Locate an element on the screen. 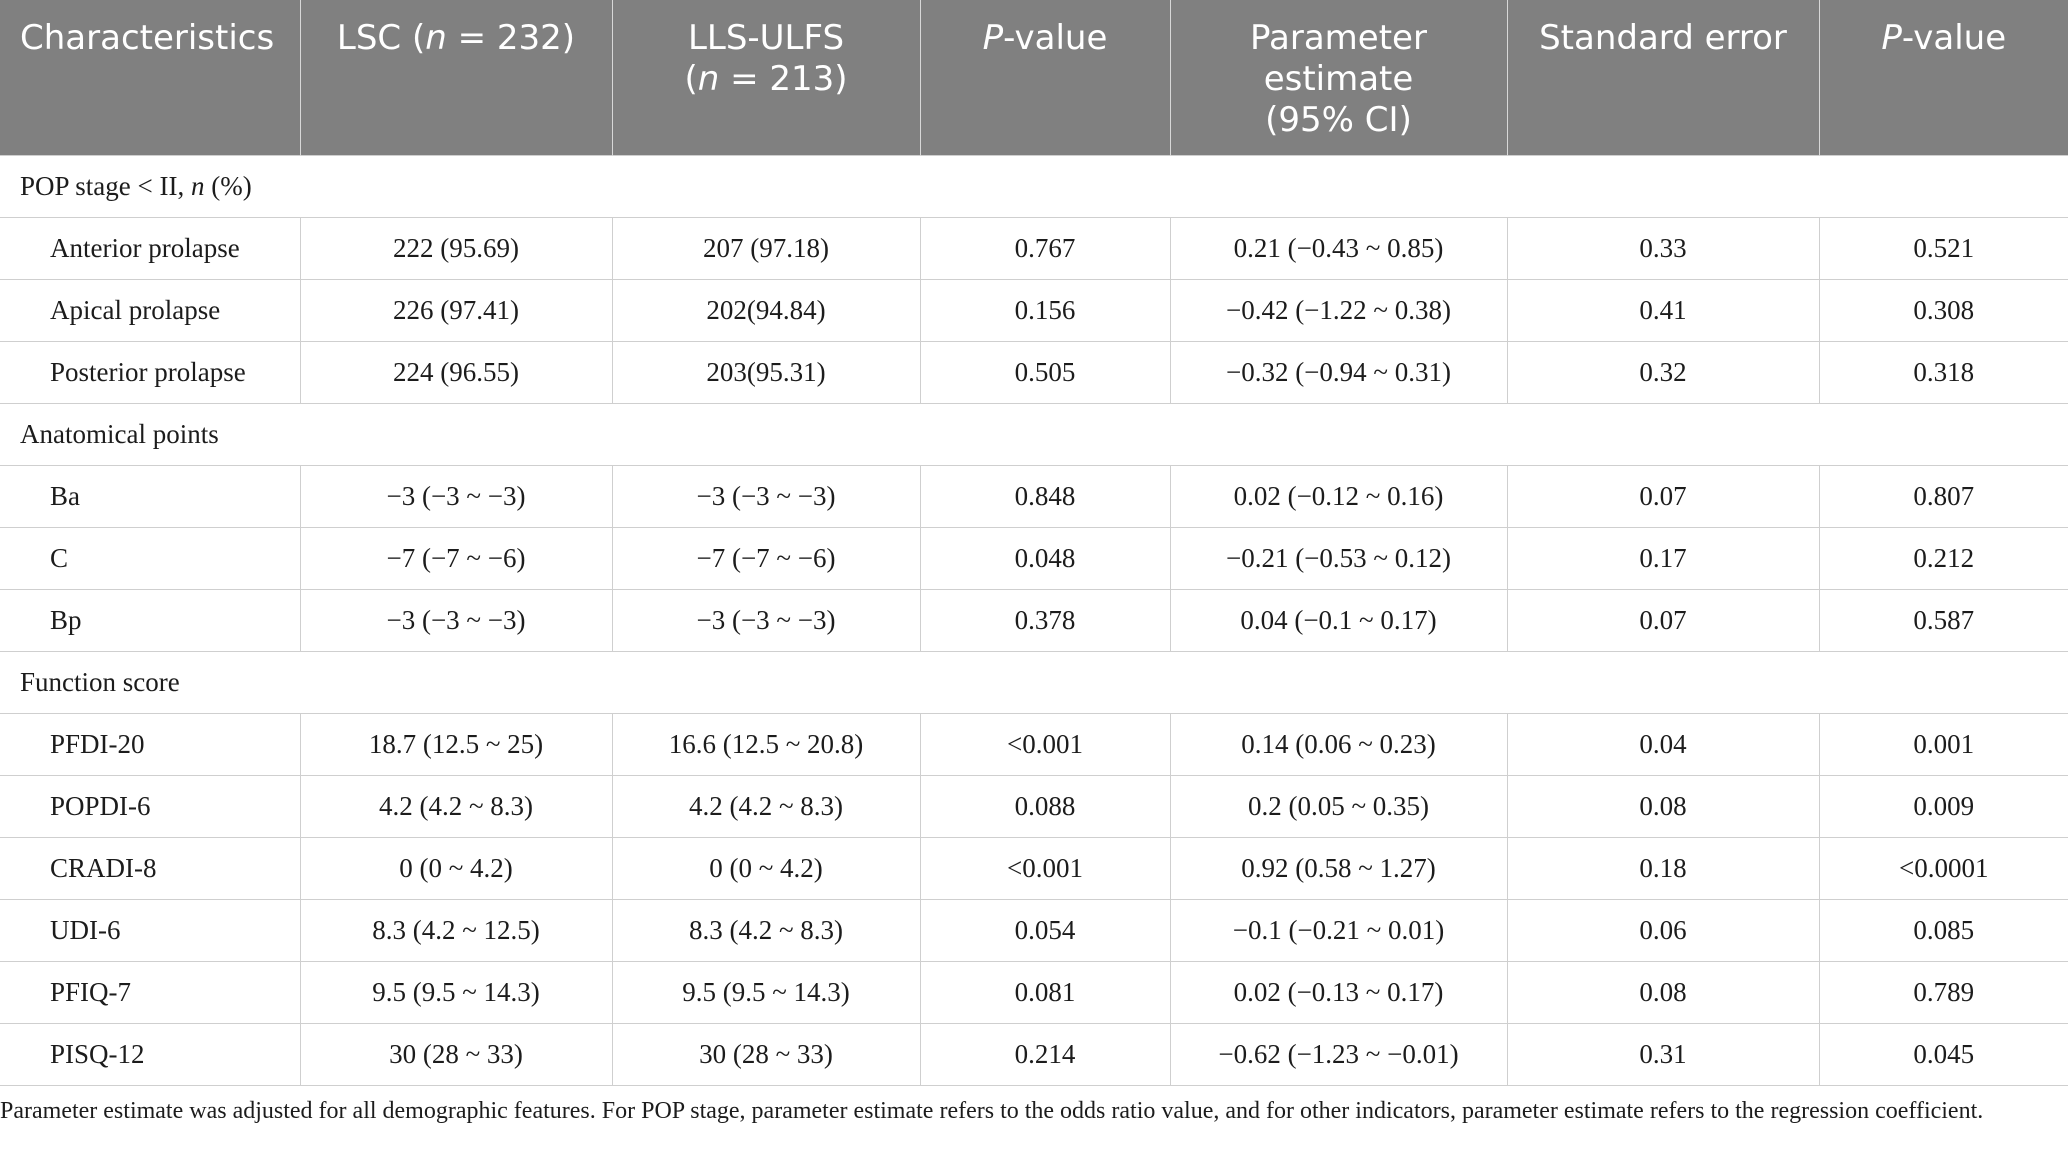 The height and width of the screenshot is (1172, 2068). cell-lsc: 30 (28 ~ 33) is located at coordinates (456, 1054).